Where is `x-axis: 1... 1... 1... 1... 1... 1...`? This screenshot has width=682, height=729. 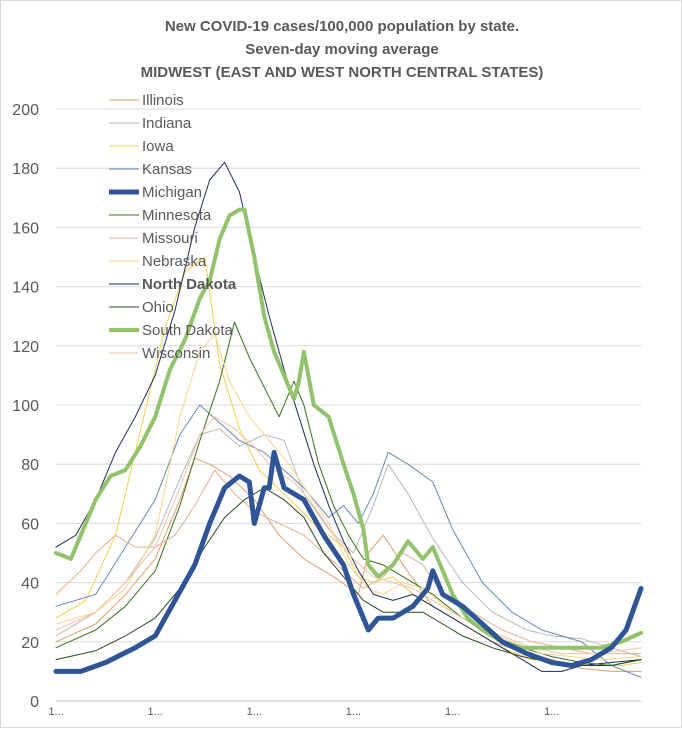 x-axis: 1... 1... 1... 1... 1... 1... is located at coordinates (303, 712).